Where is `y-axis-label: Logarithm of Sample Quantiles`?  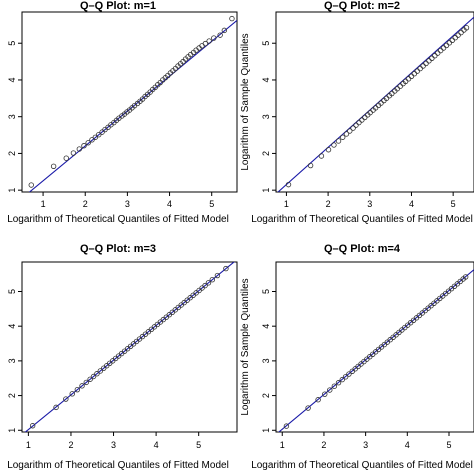 y-axis-label: Logarithm of Sample Quantiles is located at coordinates (245, 346).